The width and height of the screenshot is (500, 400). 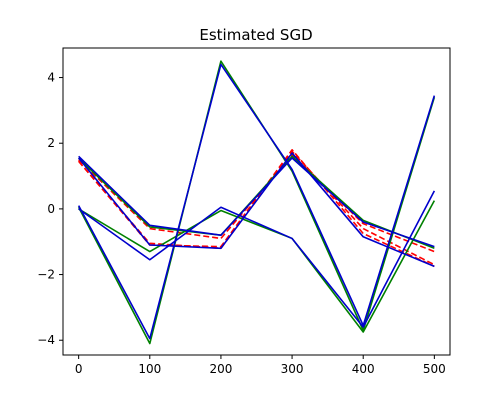 I want to click on x-tick-label: 400, so click(x=363, y=369).